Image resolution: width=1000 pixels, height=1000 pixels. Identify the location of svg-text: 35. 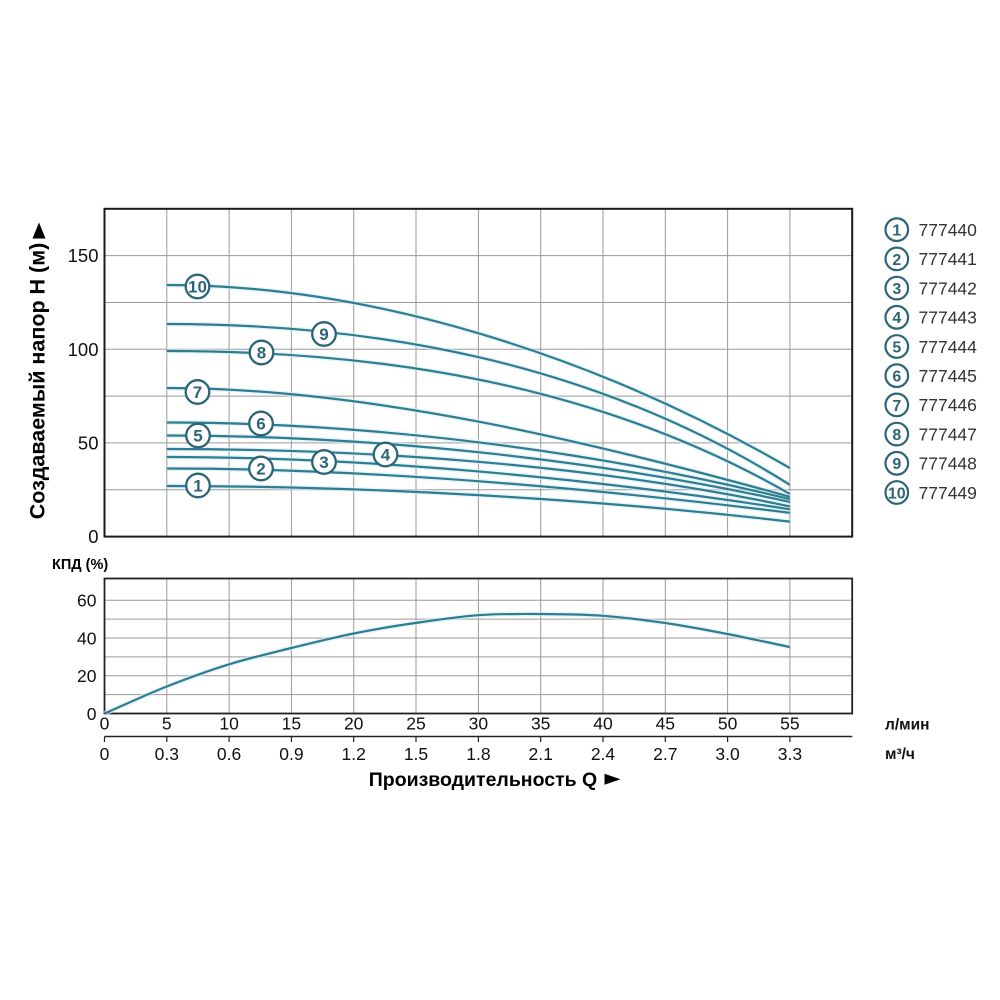
(540, 724).